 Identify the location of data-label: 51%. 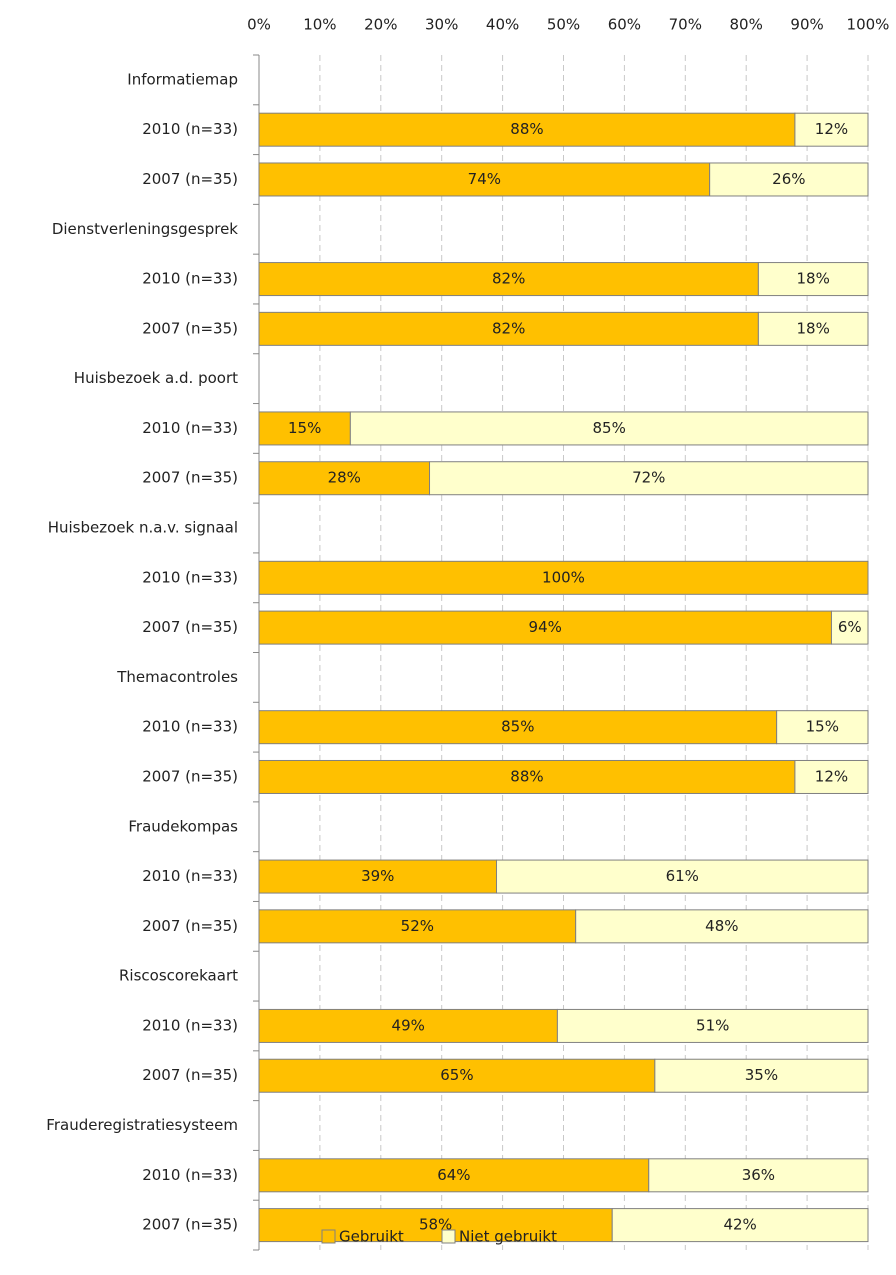
(712, 1025).